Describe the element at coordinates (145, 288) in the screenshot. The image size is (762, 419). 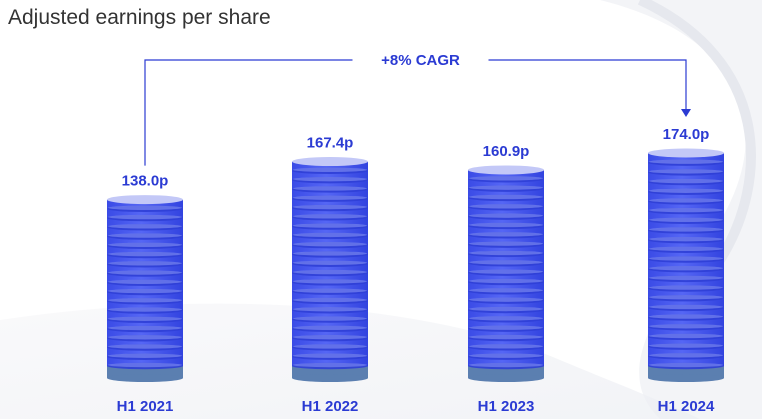
I see `bar-h1-2021` at that location.